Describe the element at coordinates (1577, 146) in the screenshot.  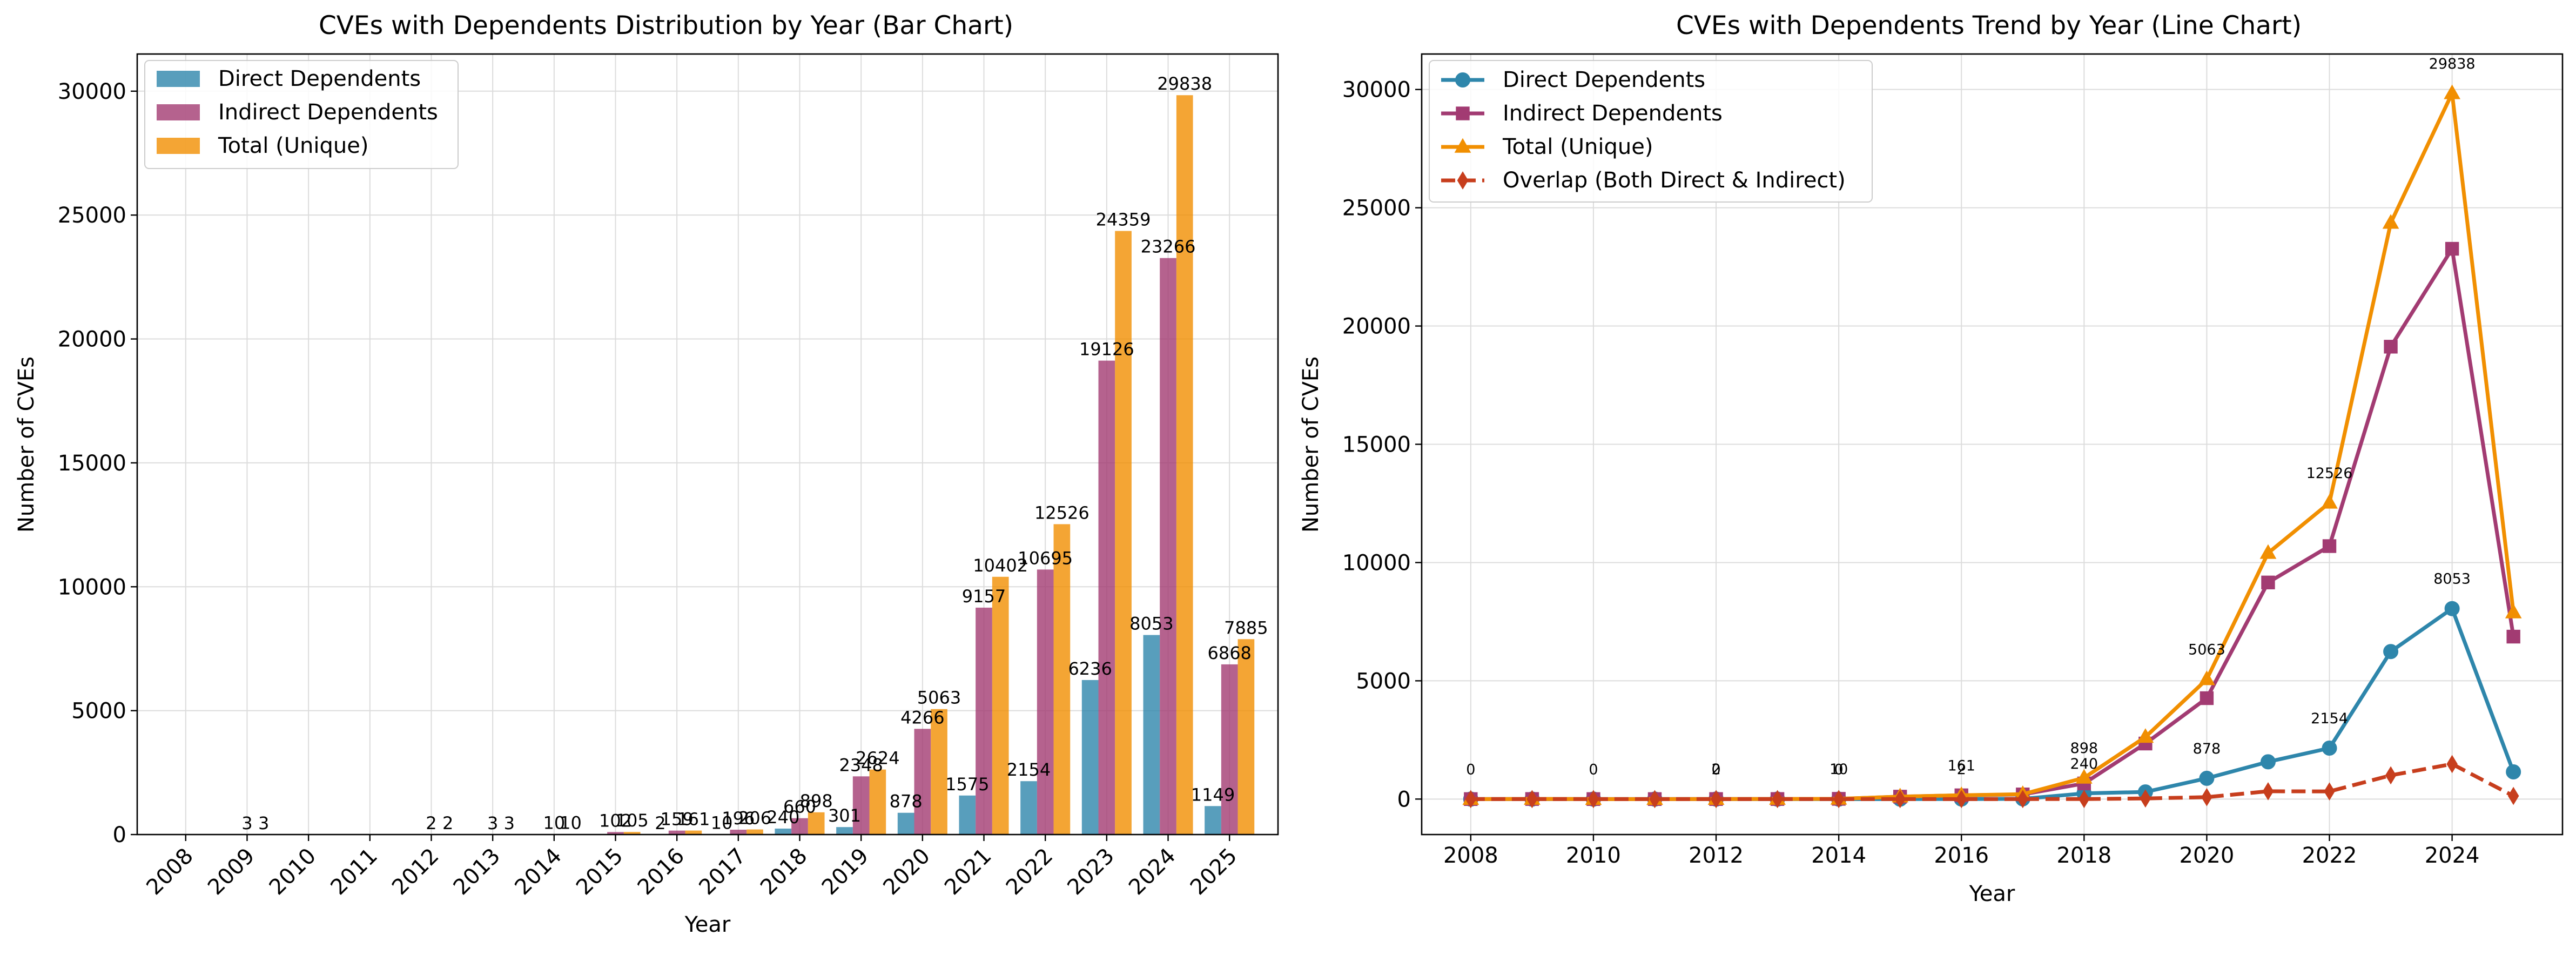
I see `line-chart-legend-label: Total (Unique)` at that location.